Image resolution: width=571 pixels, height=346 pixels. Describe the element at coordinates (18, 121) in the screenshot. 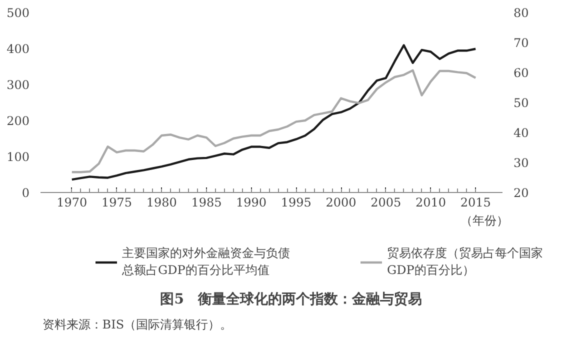

I see `y-tick-label: 200` at that location.